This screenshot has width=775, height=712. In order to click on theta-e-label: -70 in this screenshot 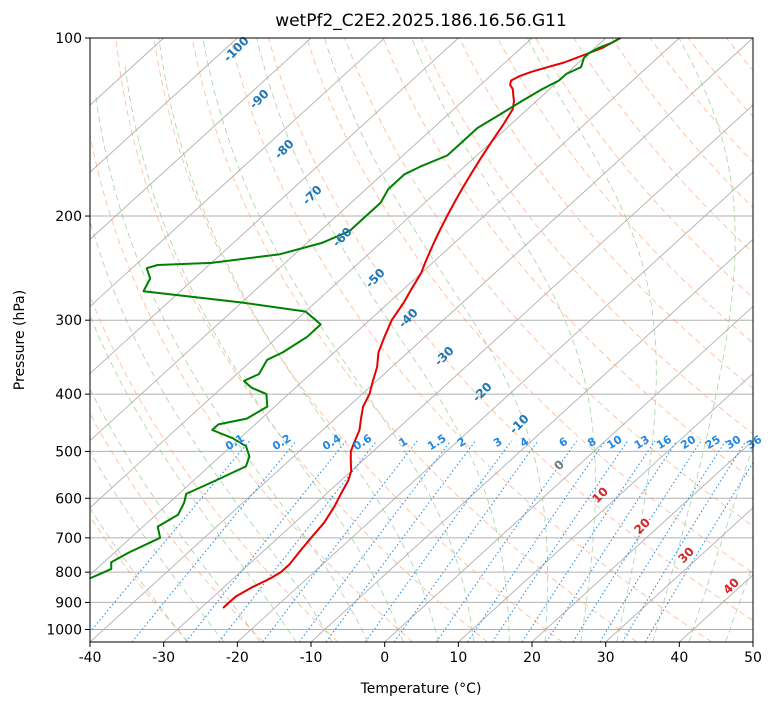, I will do `click(312, 195)`.